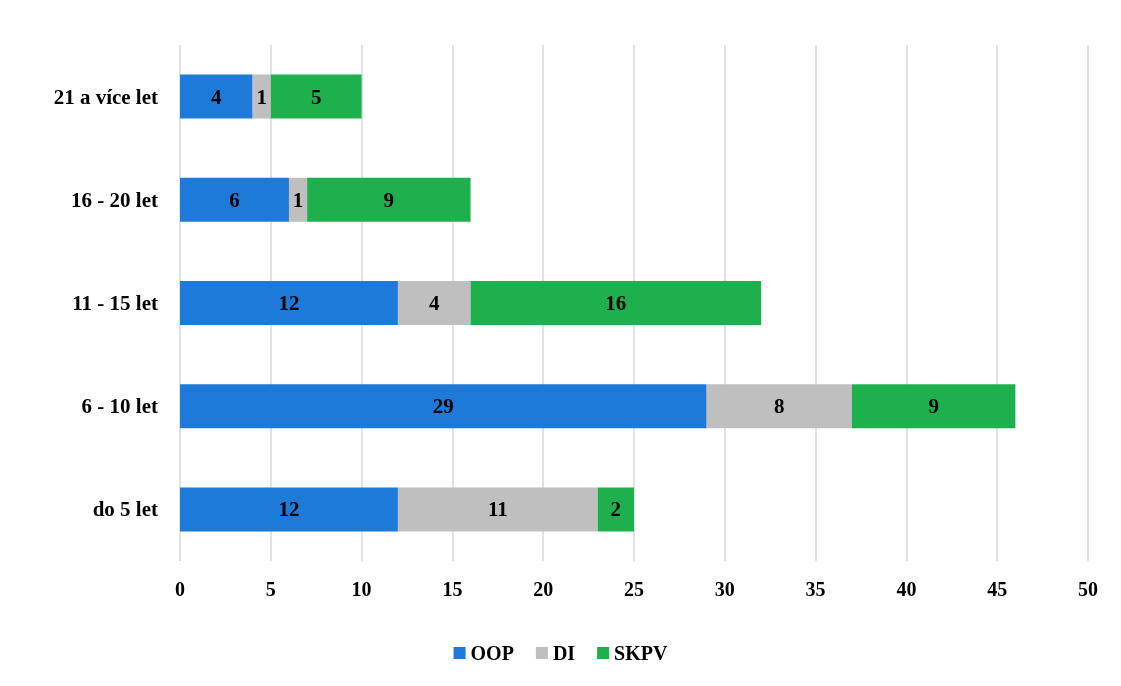  I want to click on legend-label: SKPV, so click(641, 653).